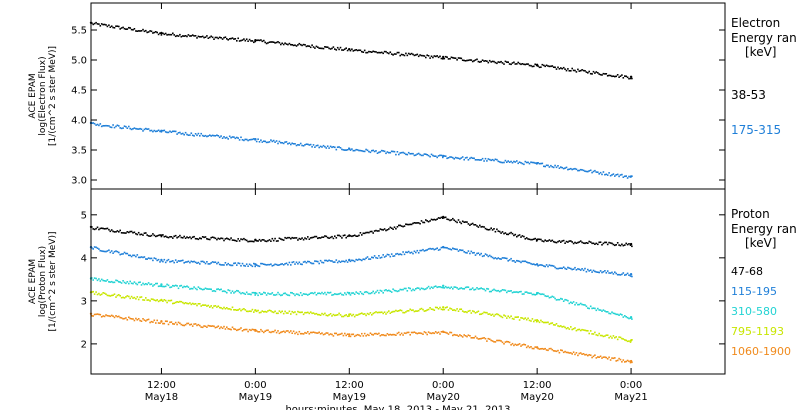  Describe the element at coordinates (537, 385) in the screenshot. I see `x-tick-label-time: 12:00` at that location.